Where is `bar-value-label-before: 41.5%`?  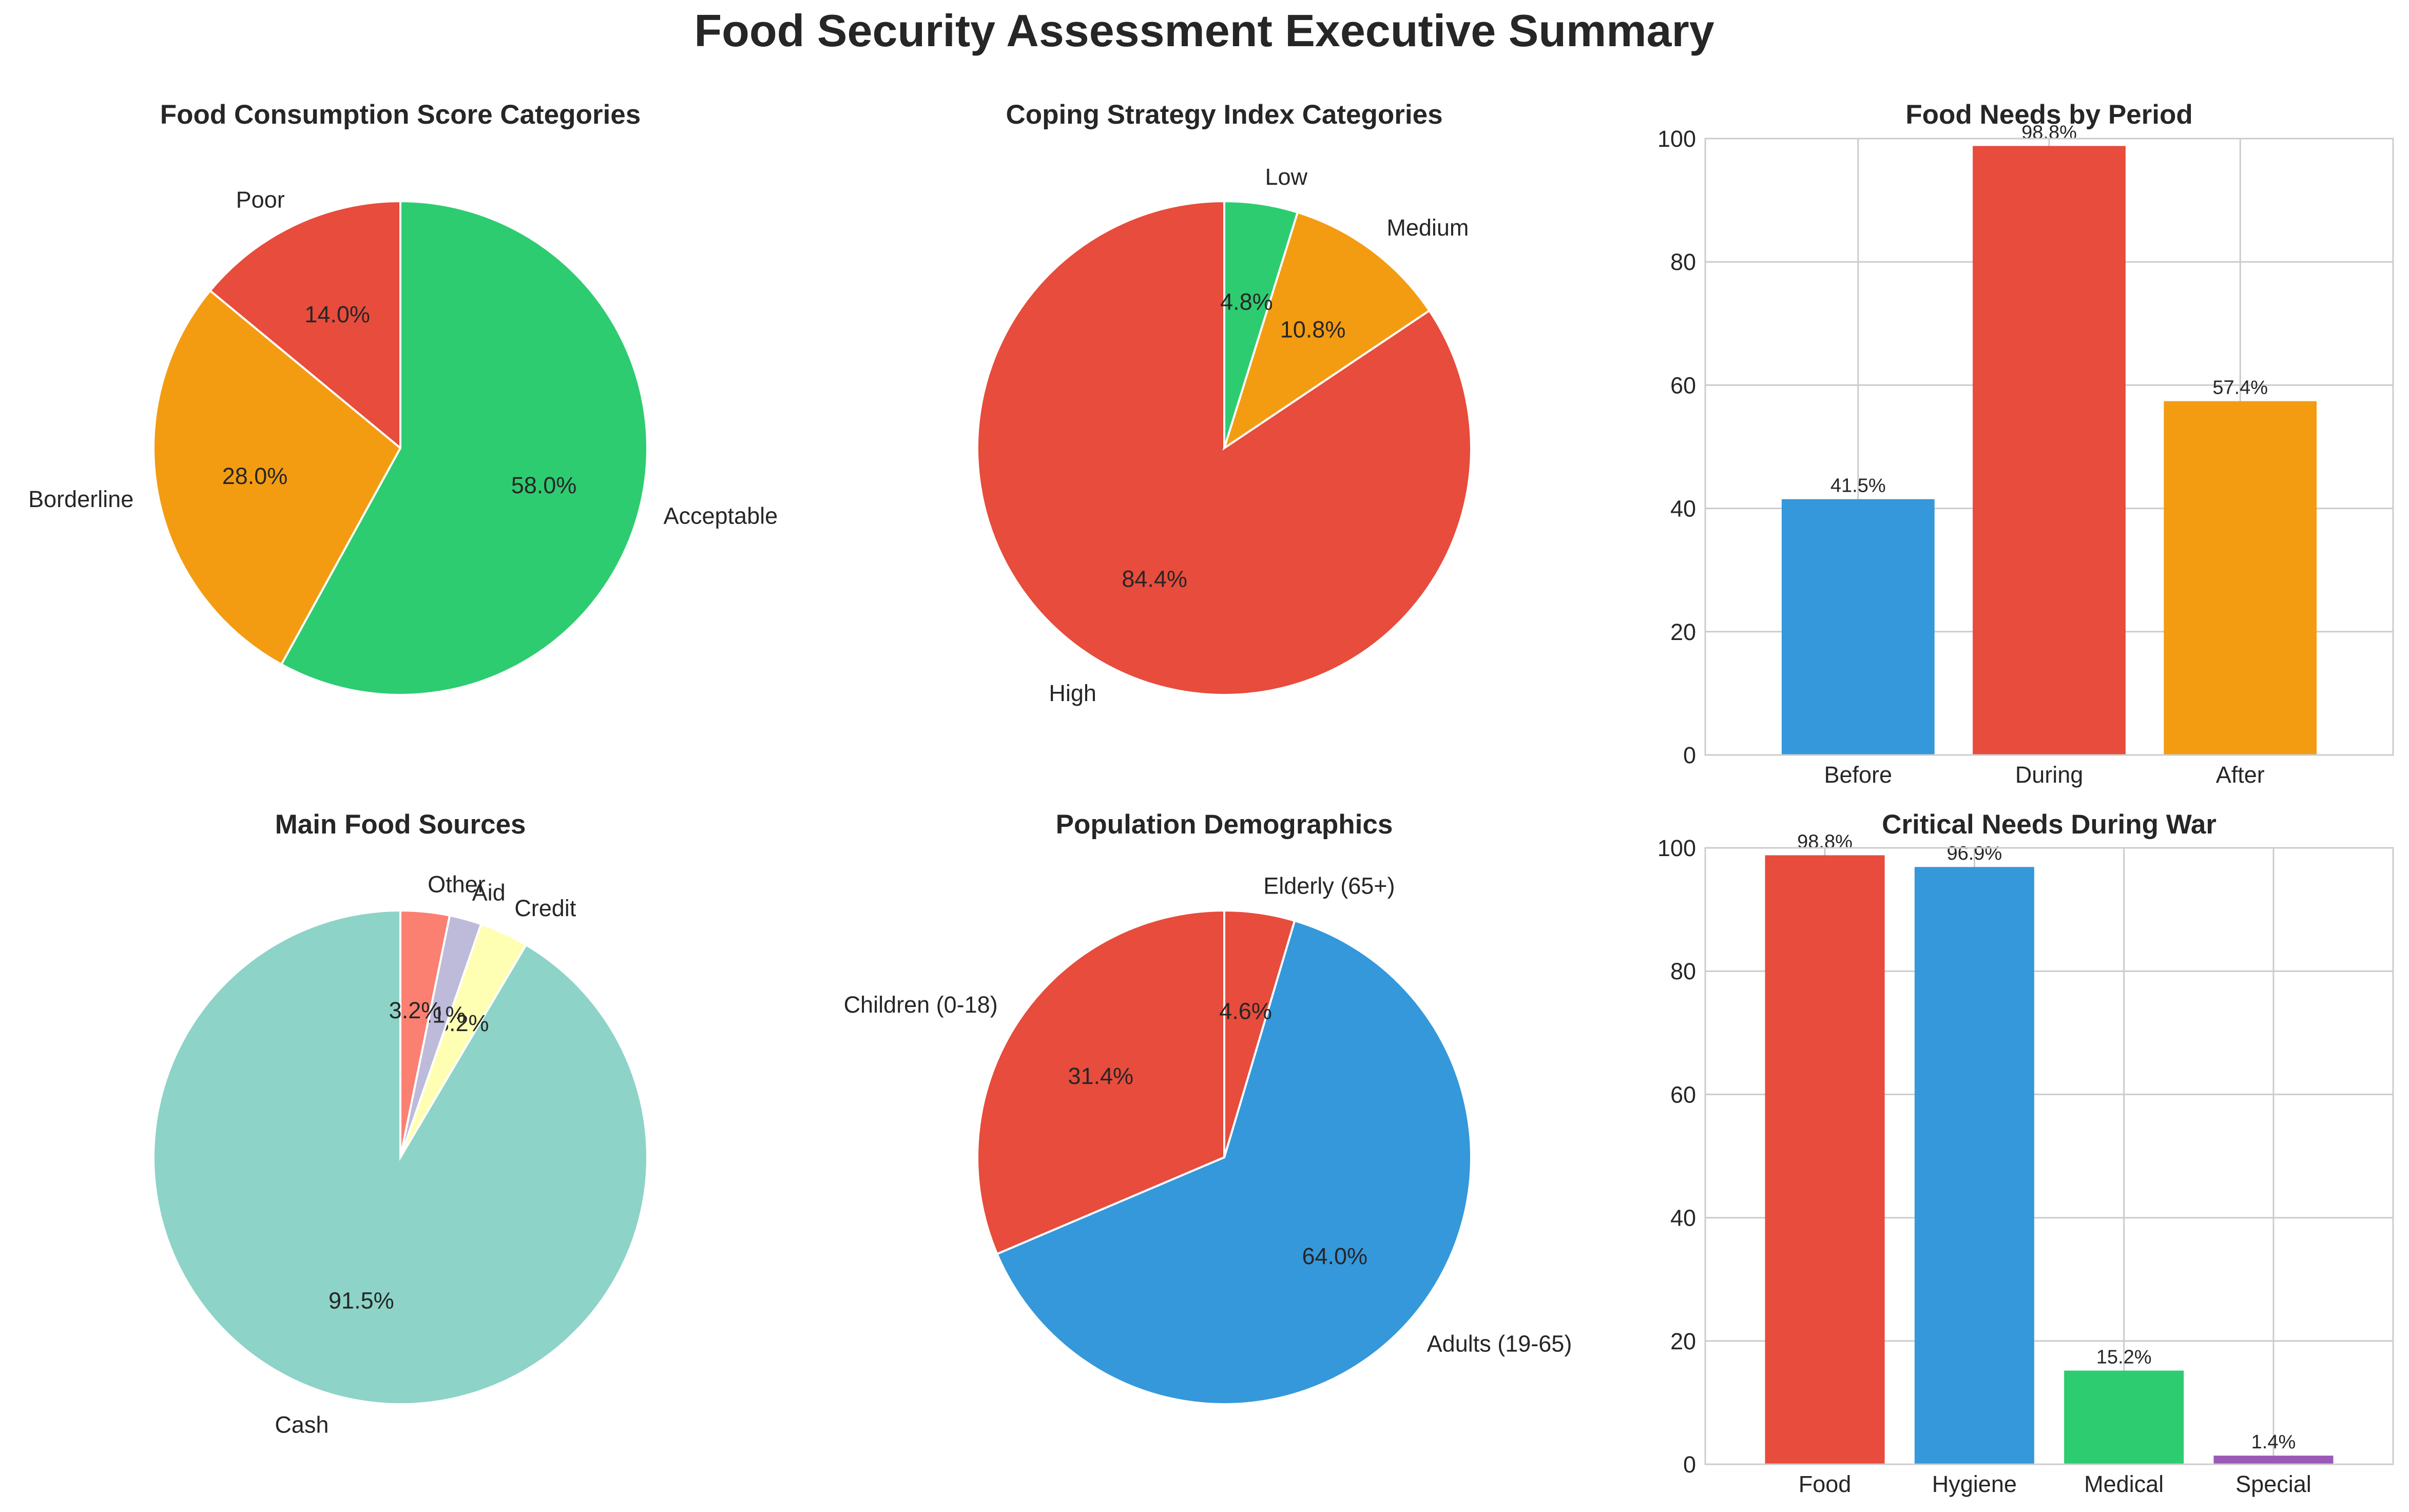
bar-value-label-before: 41.5% is located at coordinates (1858, 486).